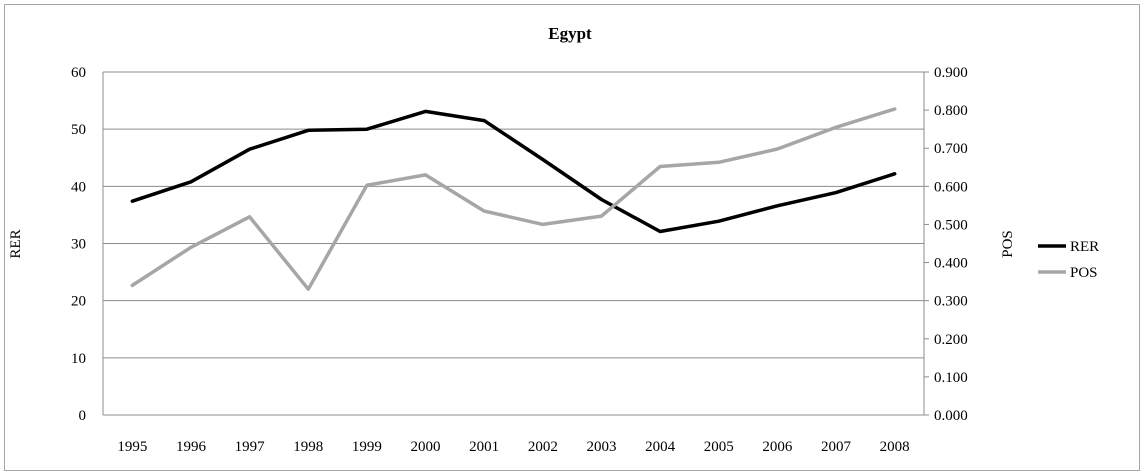 The width and height of the screenshot is (1144, 475). What do you see at coordinates (660, 447) in the screenshot?
I see `x-tick-label: 2004` at bounding box center [660, 447].